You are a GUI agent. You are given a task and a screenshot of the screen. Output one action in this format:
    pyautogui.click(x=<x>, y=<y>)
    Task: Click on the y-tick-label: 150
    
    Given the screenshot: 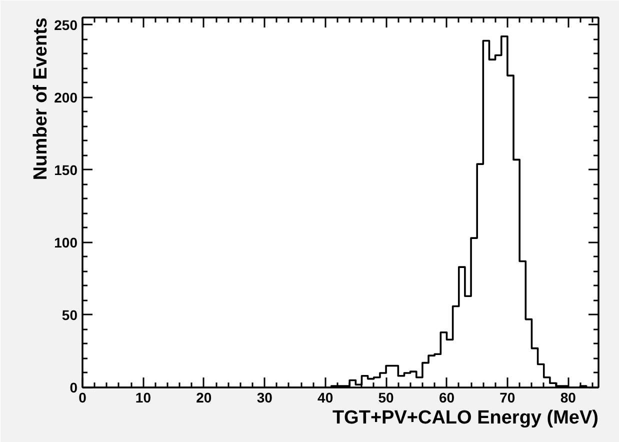 What is the action you would take?
    pyautogui.click(x=66, y=170)
    